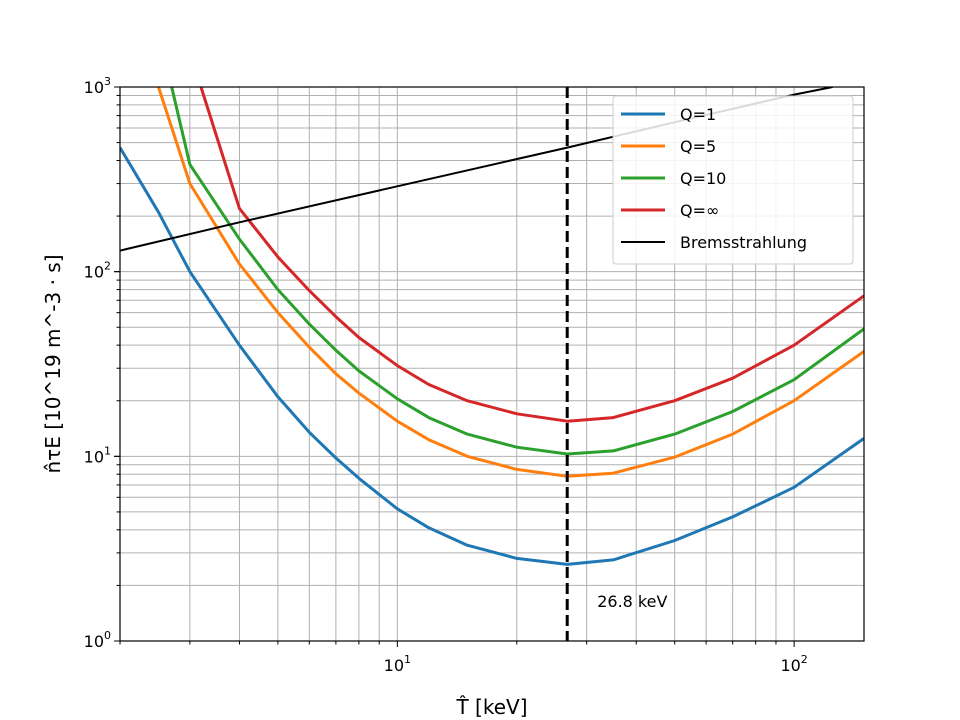  Describe the element at coordinates (491, 707) in the screenshot. I see `x-axis-label: T̂ [keV]` at that location.